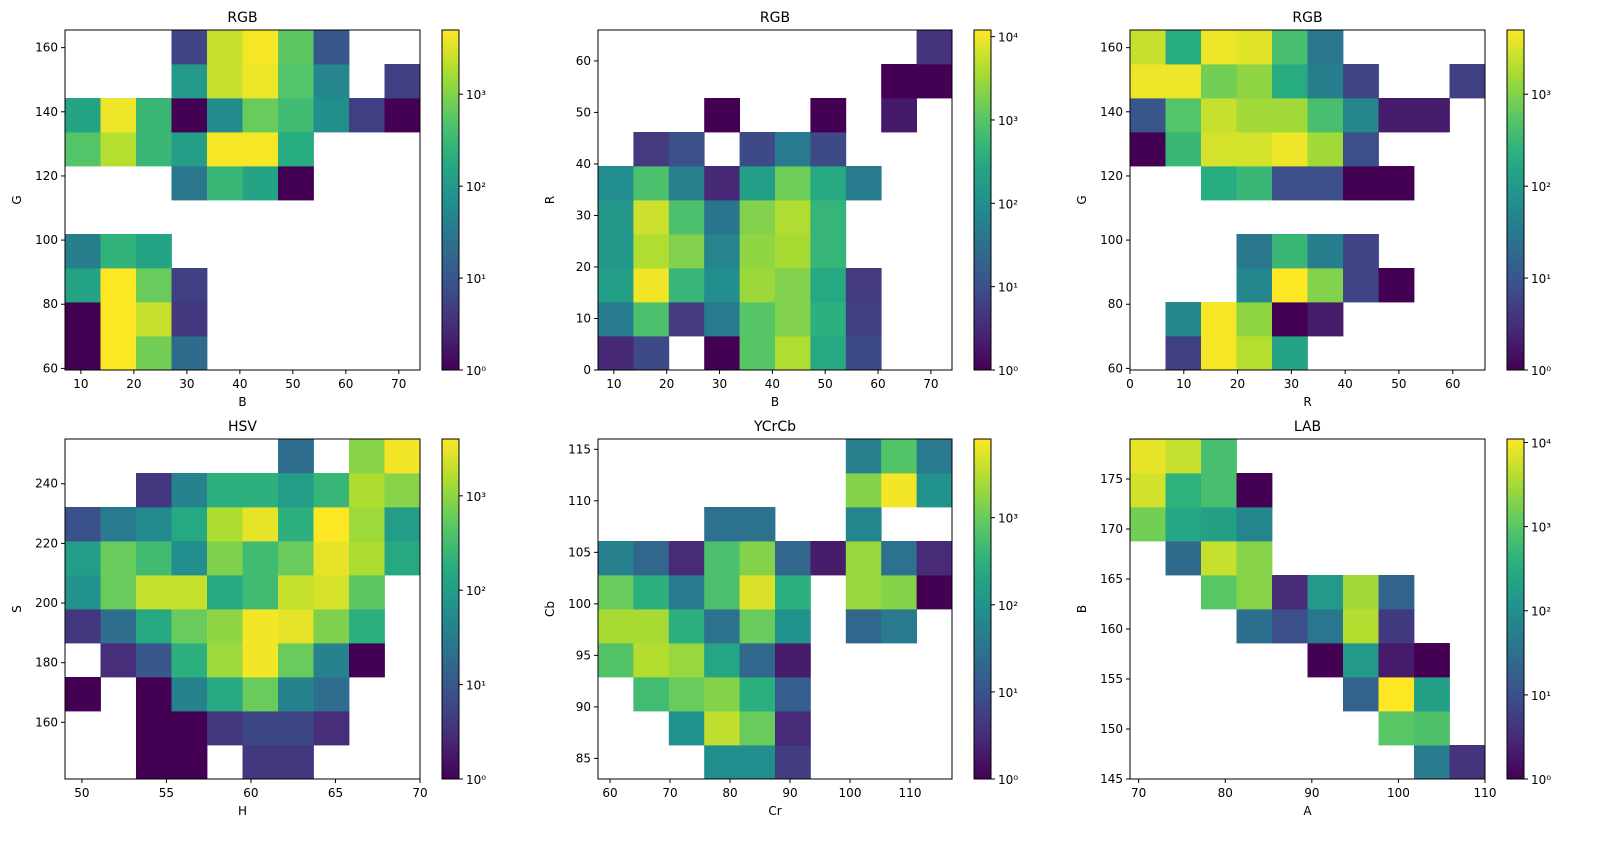 The image size is (1610, 853). Describe the element at coordinates (775, 402) in the screenshot. I see `x-axis-label: B` at that location.